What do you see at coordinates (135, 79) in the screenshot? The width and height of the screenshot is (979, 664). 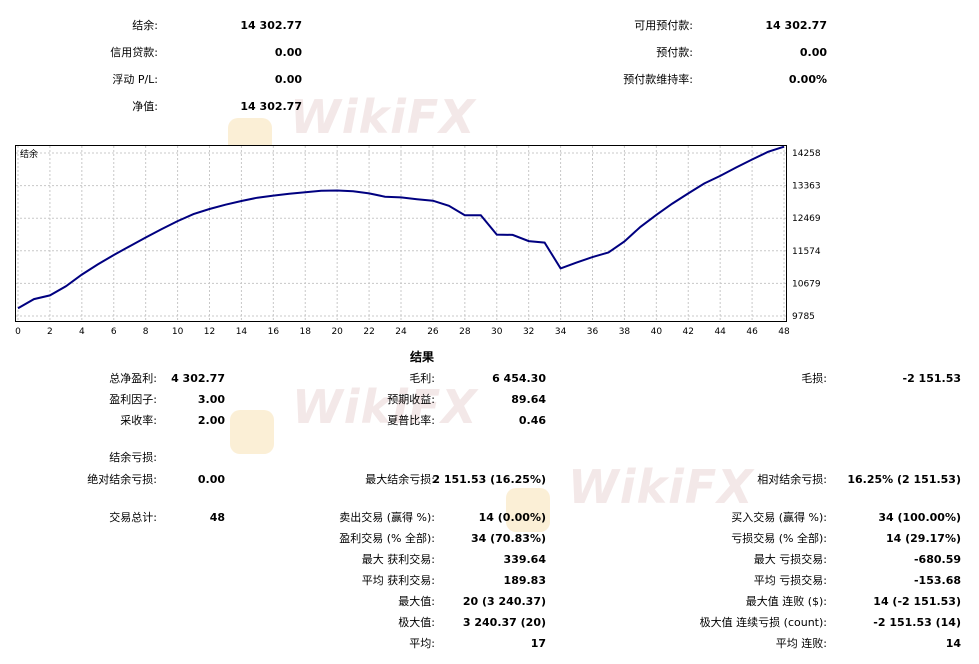 I see `floating-pl-label: 浮动 P/L:` at bounding box center [135, 79].